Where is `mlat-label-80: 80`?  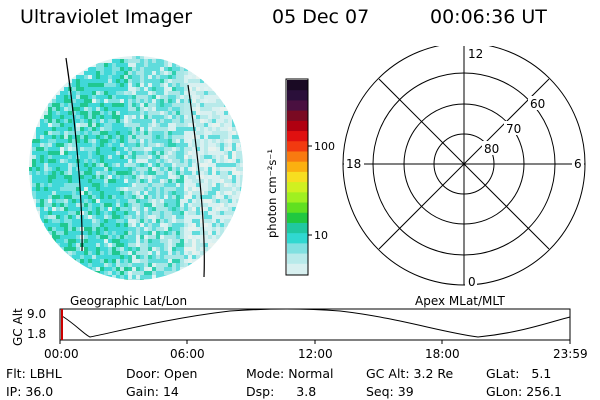
mlat-label-80: 80 is located at coordinates (491, 149).